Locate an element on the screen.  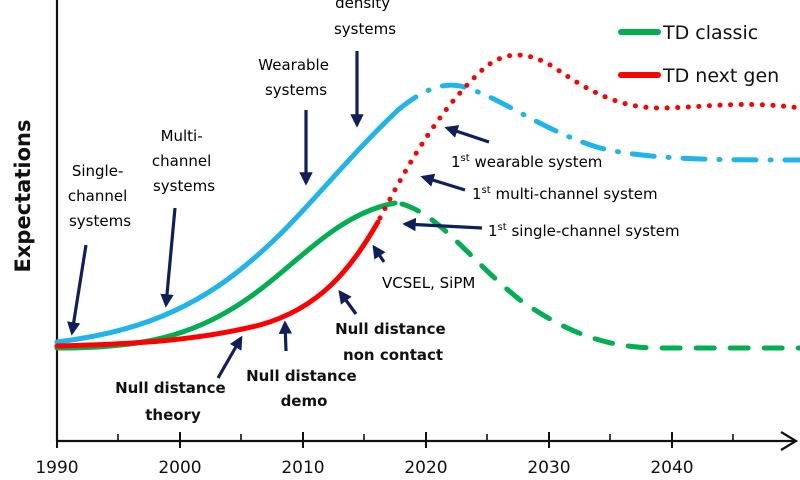
label-first-wearable: 1st wearable system is located at coordinates (526, 162).